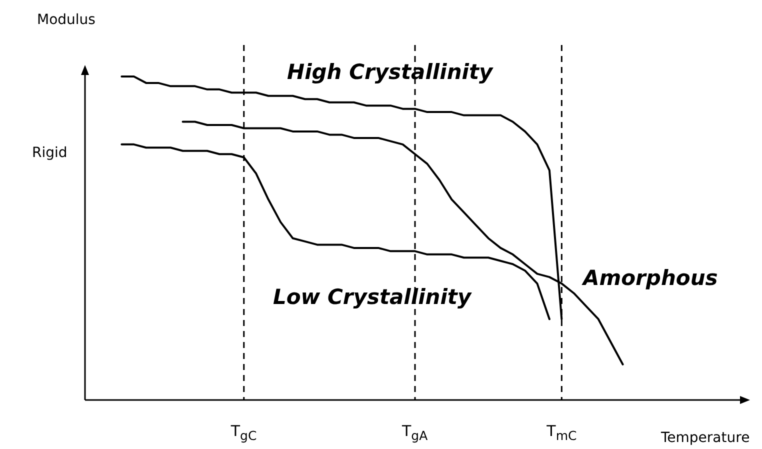 This screenshot has width=762, height=449. Describe the element at coordinates (243, 432) in the screenshot. I see `x-tick-label: T$_{gC}$` at that location.